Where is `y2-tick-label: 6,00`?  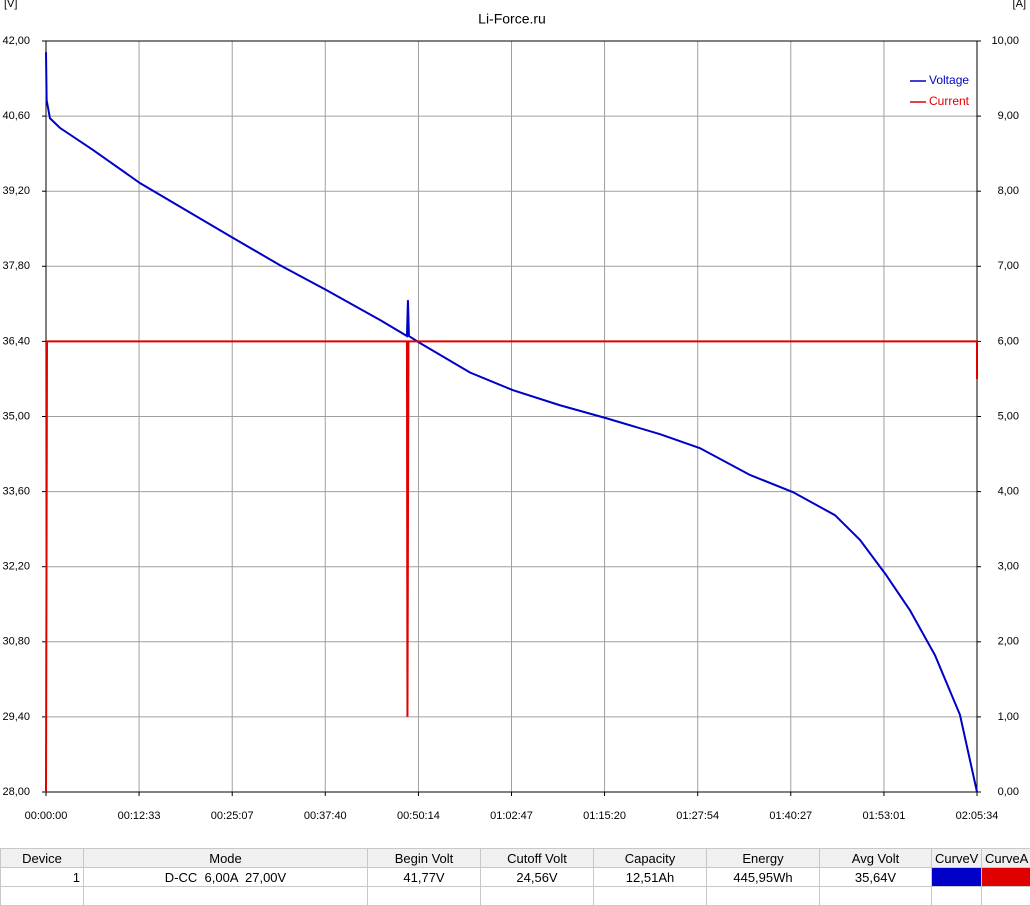 y2-tick-label: 6,00 is located at coordinates (1008, 341).